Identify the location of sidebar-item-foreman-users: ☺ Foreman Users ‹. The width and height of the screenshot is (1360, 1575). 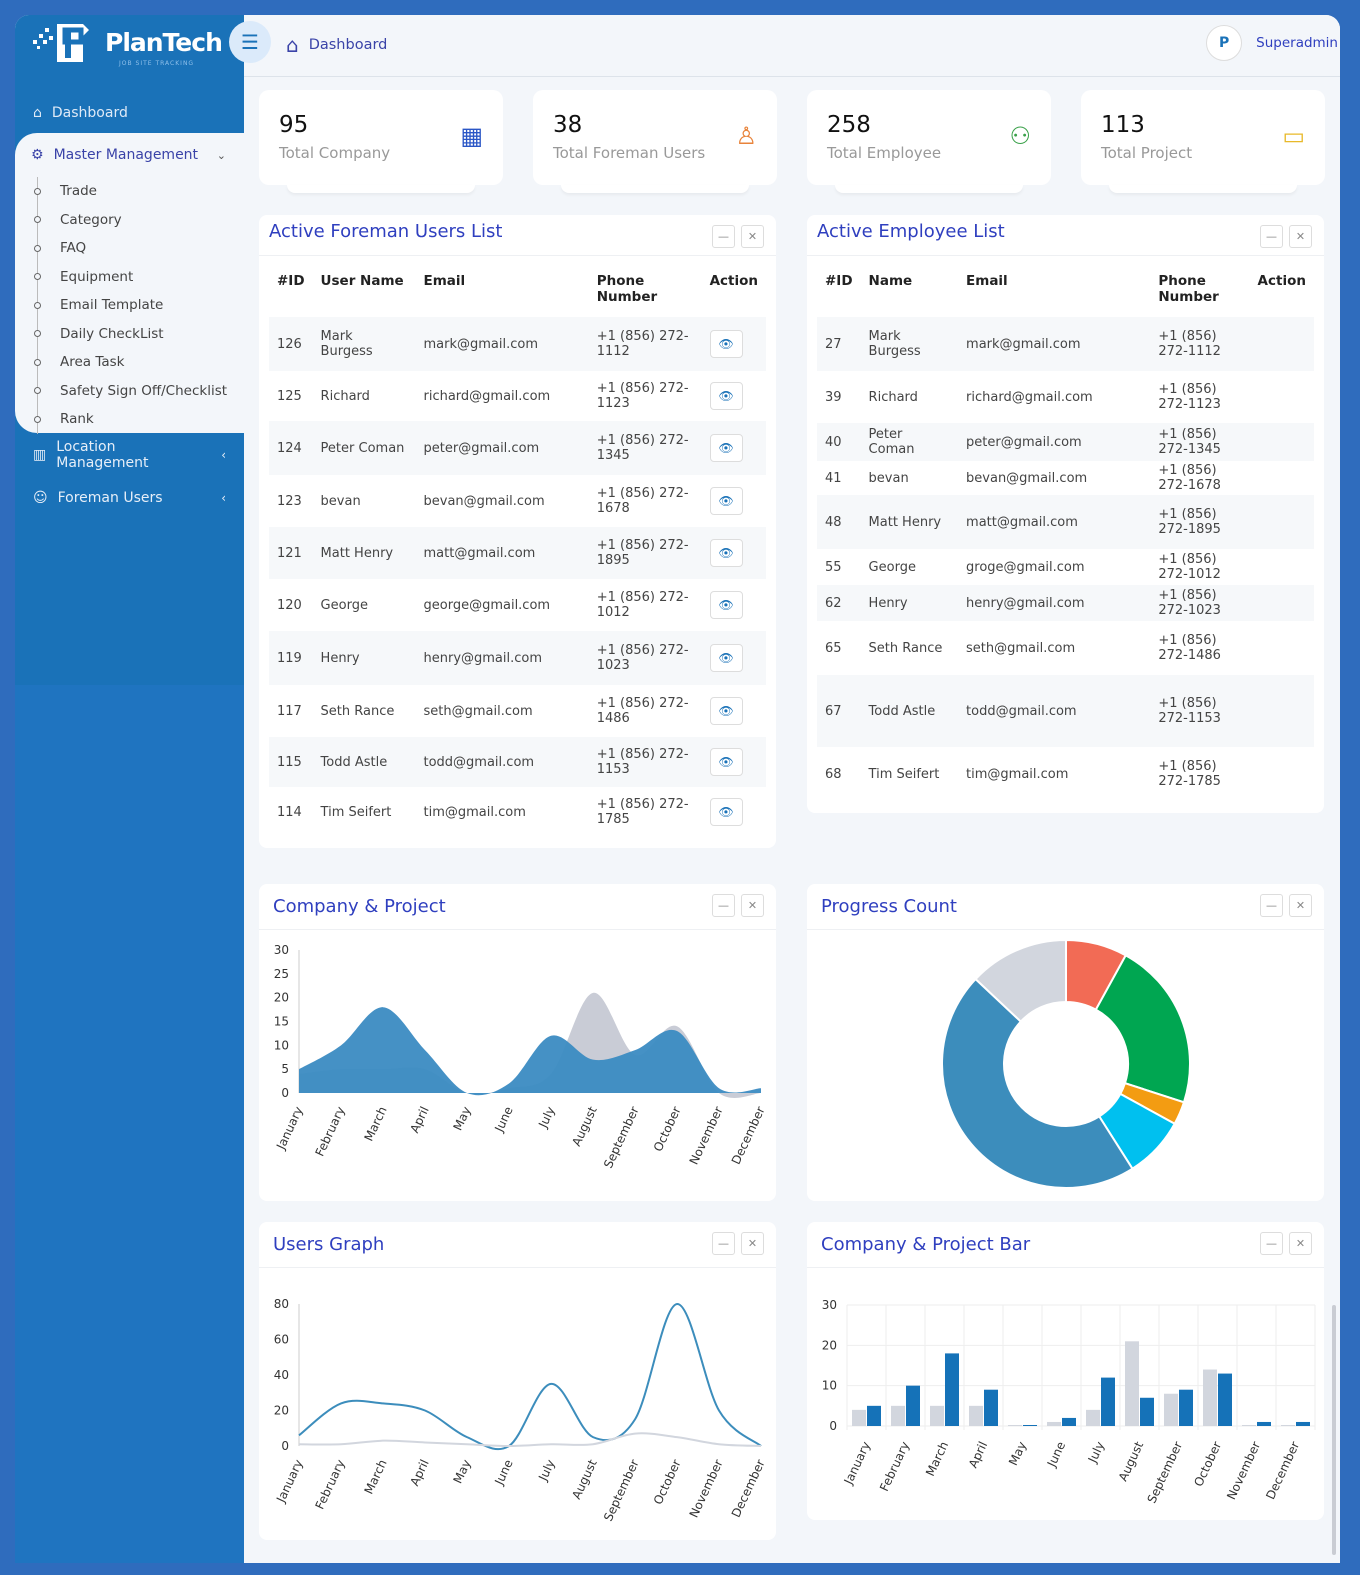
(129, 498).